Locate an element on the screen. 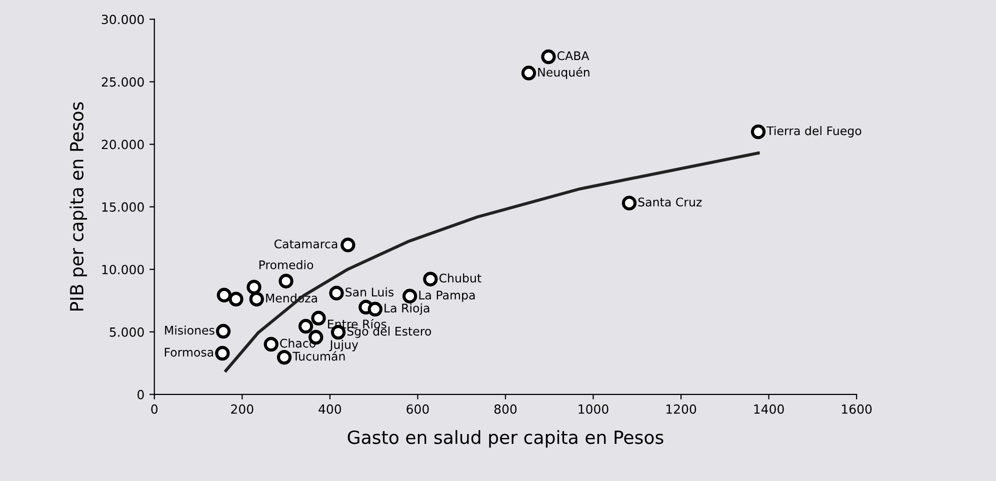 The height and width of the screenshot is (481, 996). y-tick-label: 10.000 is located at coordinates (123, 269).